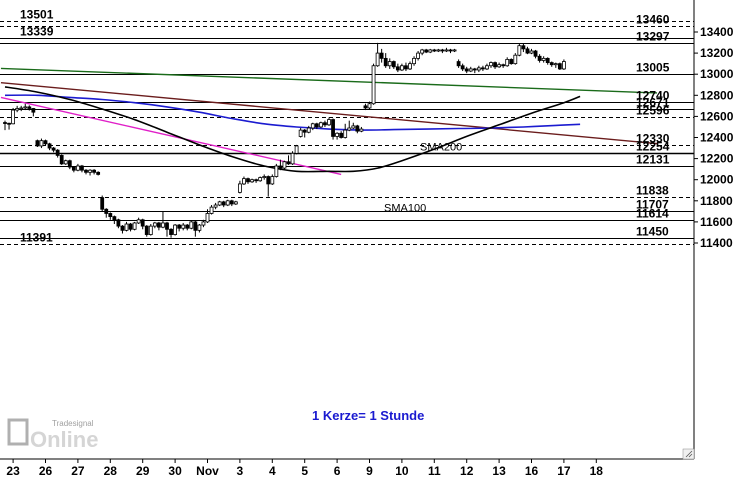 The image size is (750, 480). What do you see at coordinates (18, 432) in the screenshot?
I see `logo-mark-icon` at bounding box center [18, 432].